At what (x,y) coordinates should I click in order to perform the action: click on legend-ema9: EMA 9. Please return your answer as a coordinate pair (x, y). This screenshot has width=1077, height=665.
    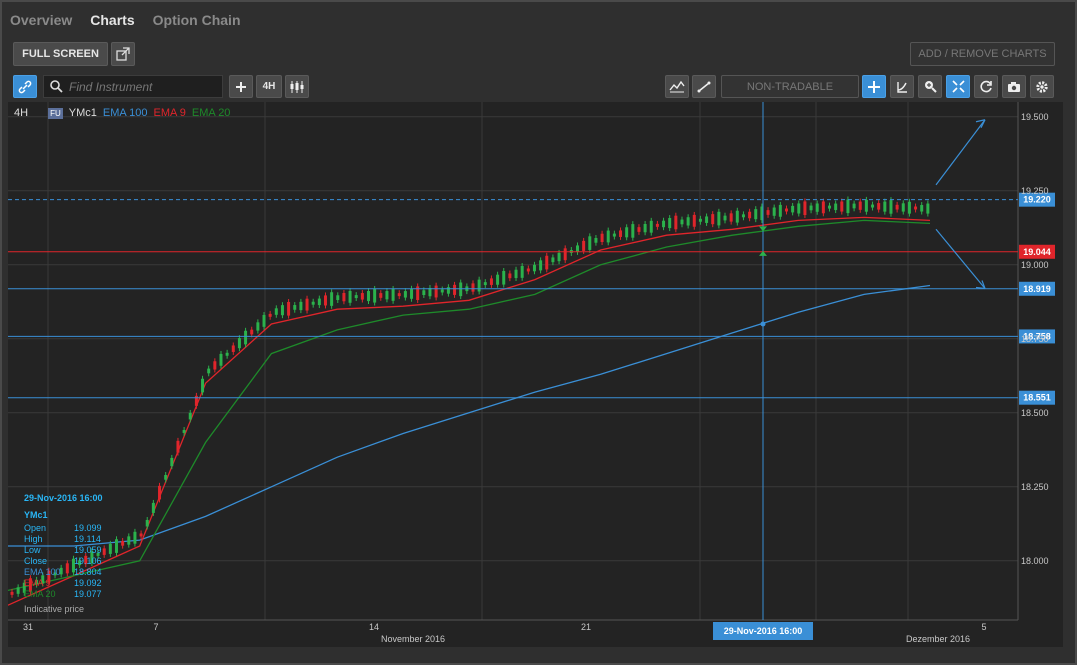
    Looking at the image, I should click on (169, 113).